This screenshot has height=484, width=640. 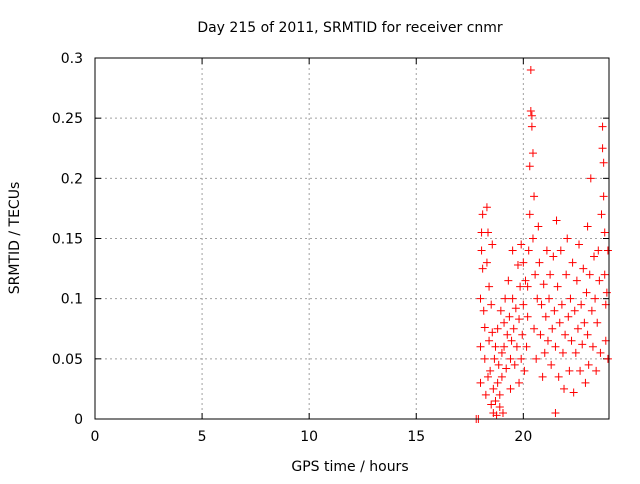 What do you see at coordinates (72, 300) in the screenshot?
I see `y-tick-label: 0.1` at bounding box center [72, 300].